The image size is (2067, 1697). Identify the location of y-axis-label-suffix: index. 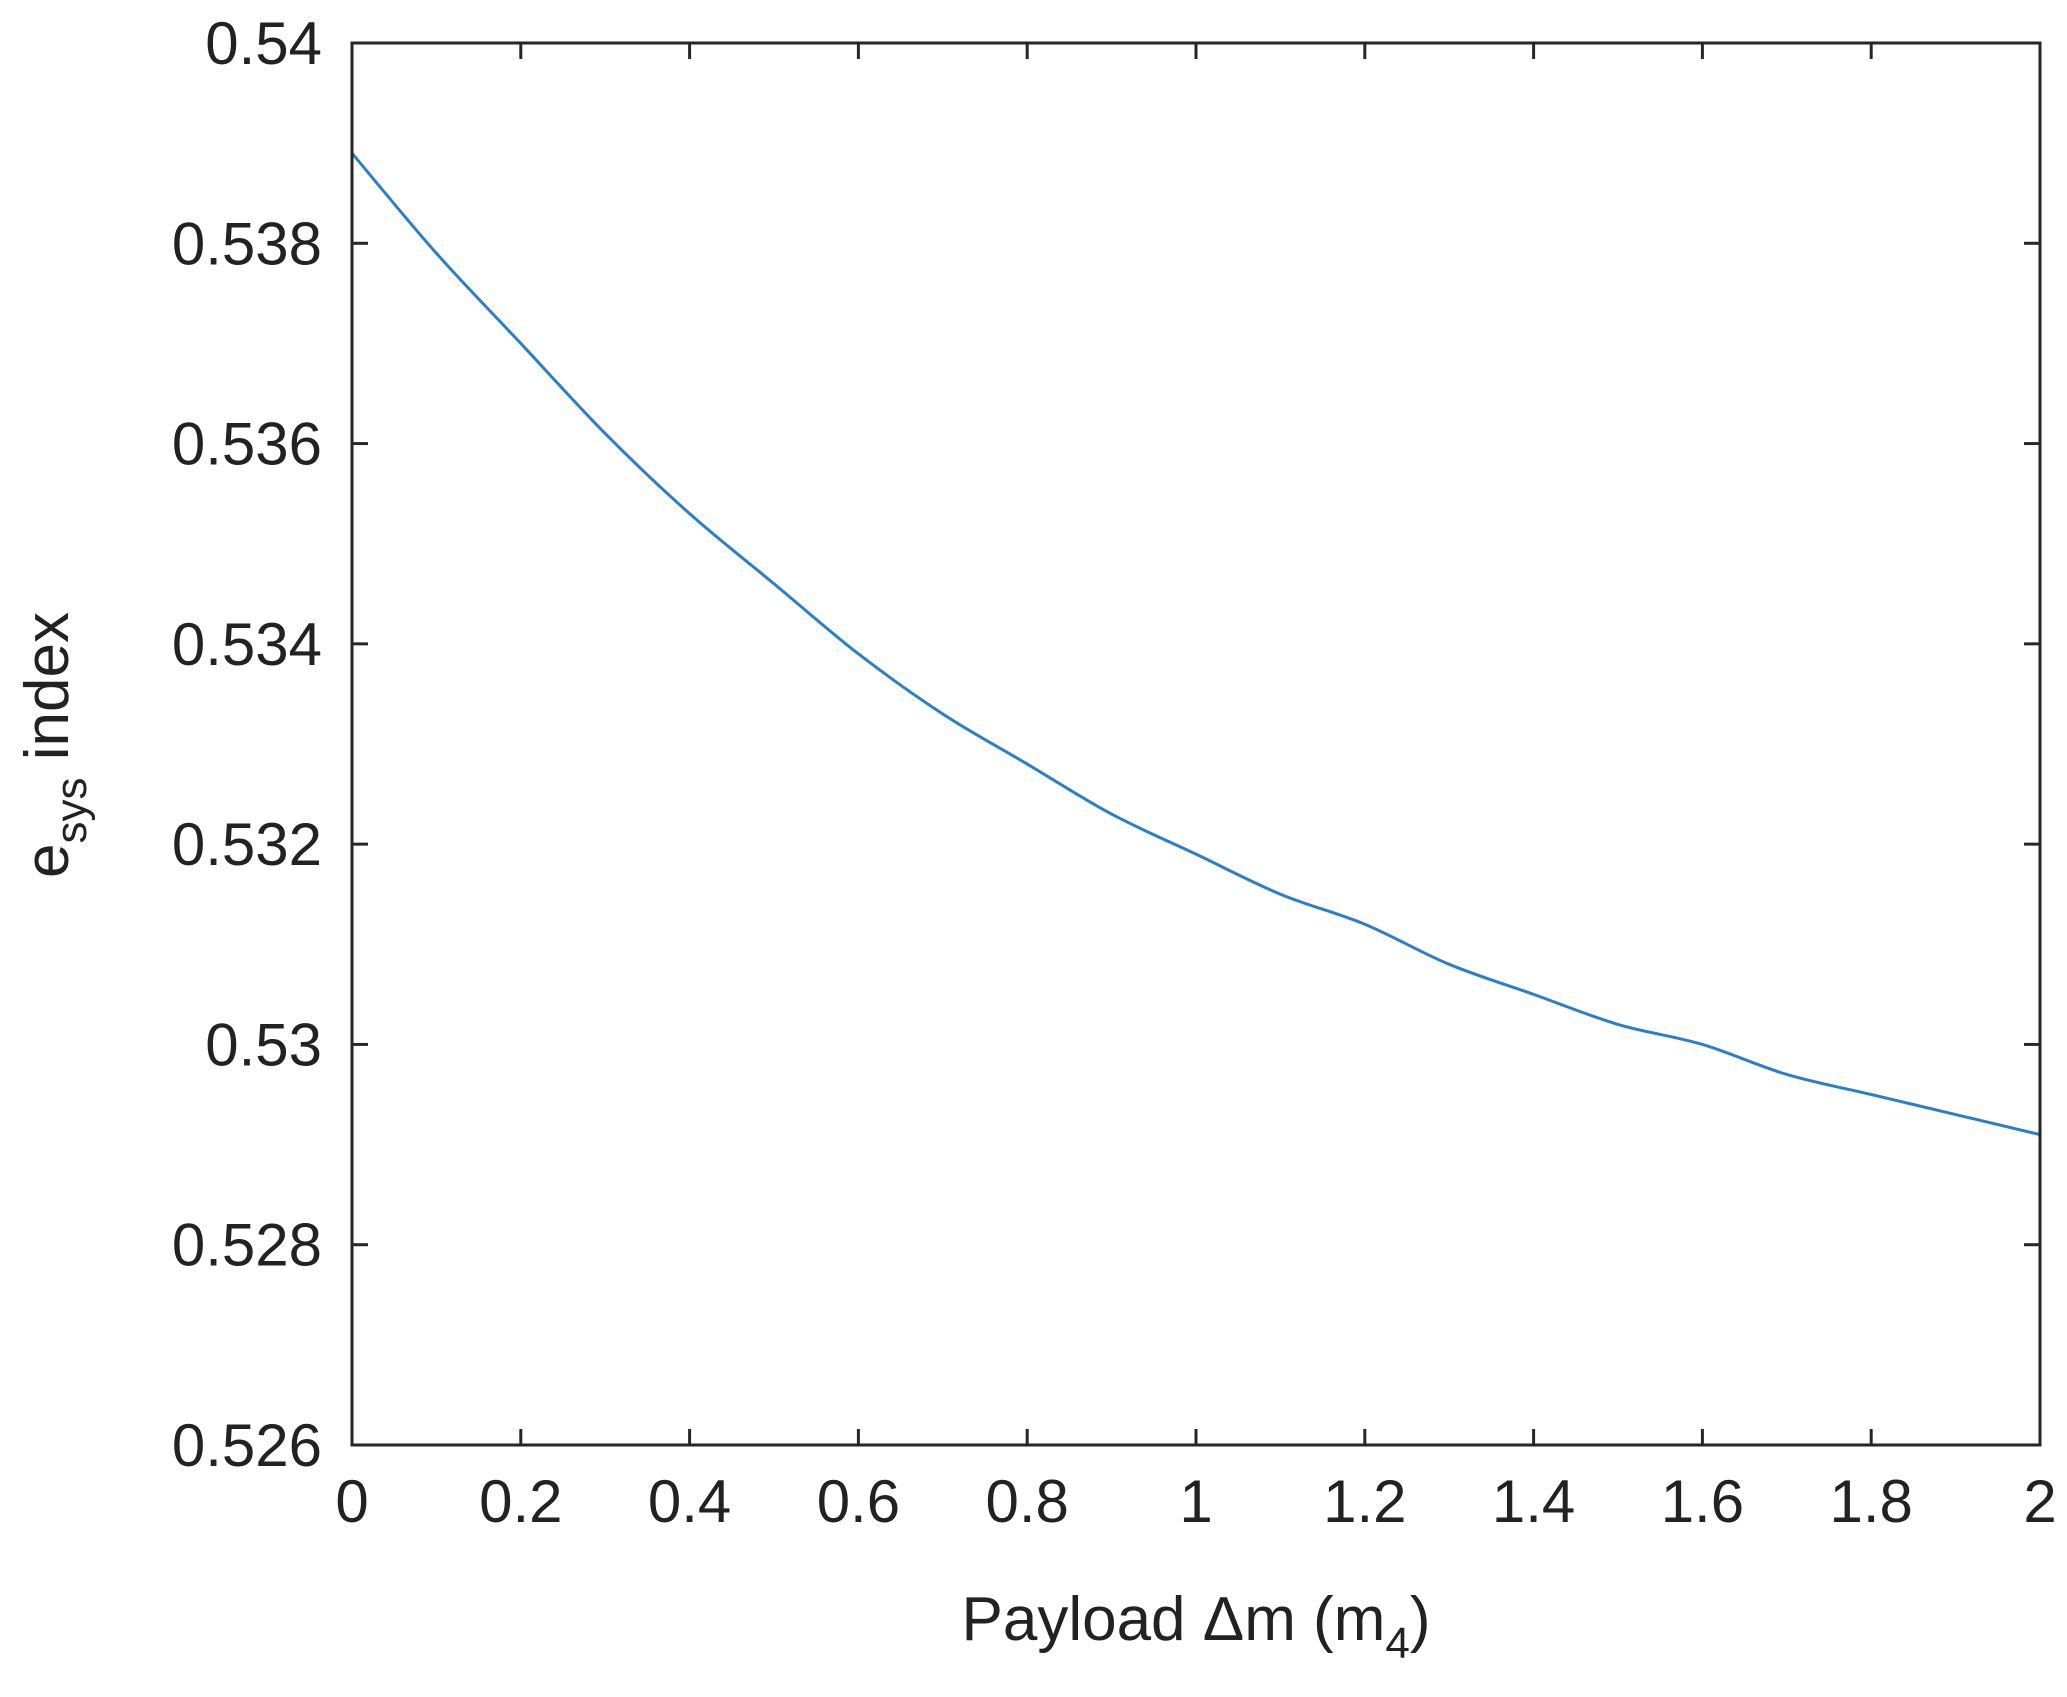
(47, 694).